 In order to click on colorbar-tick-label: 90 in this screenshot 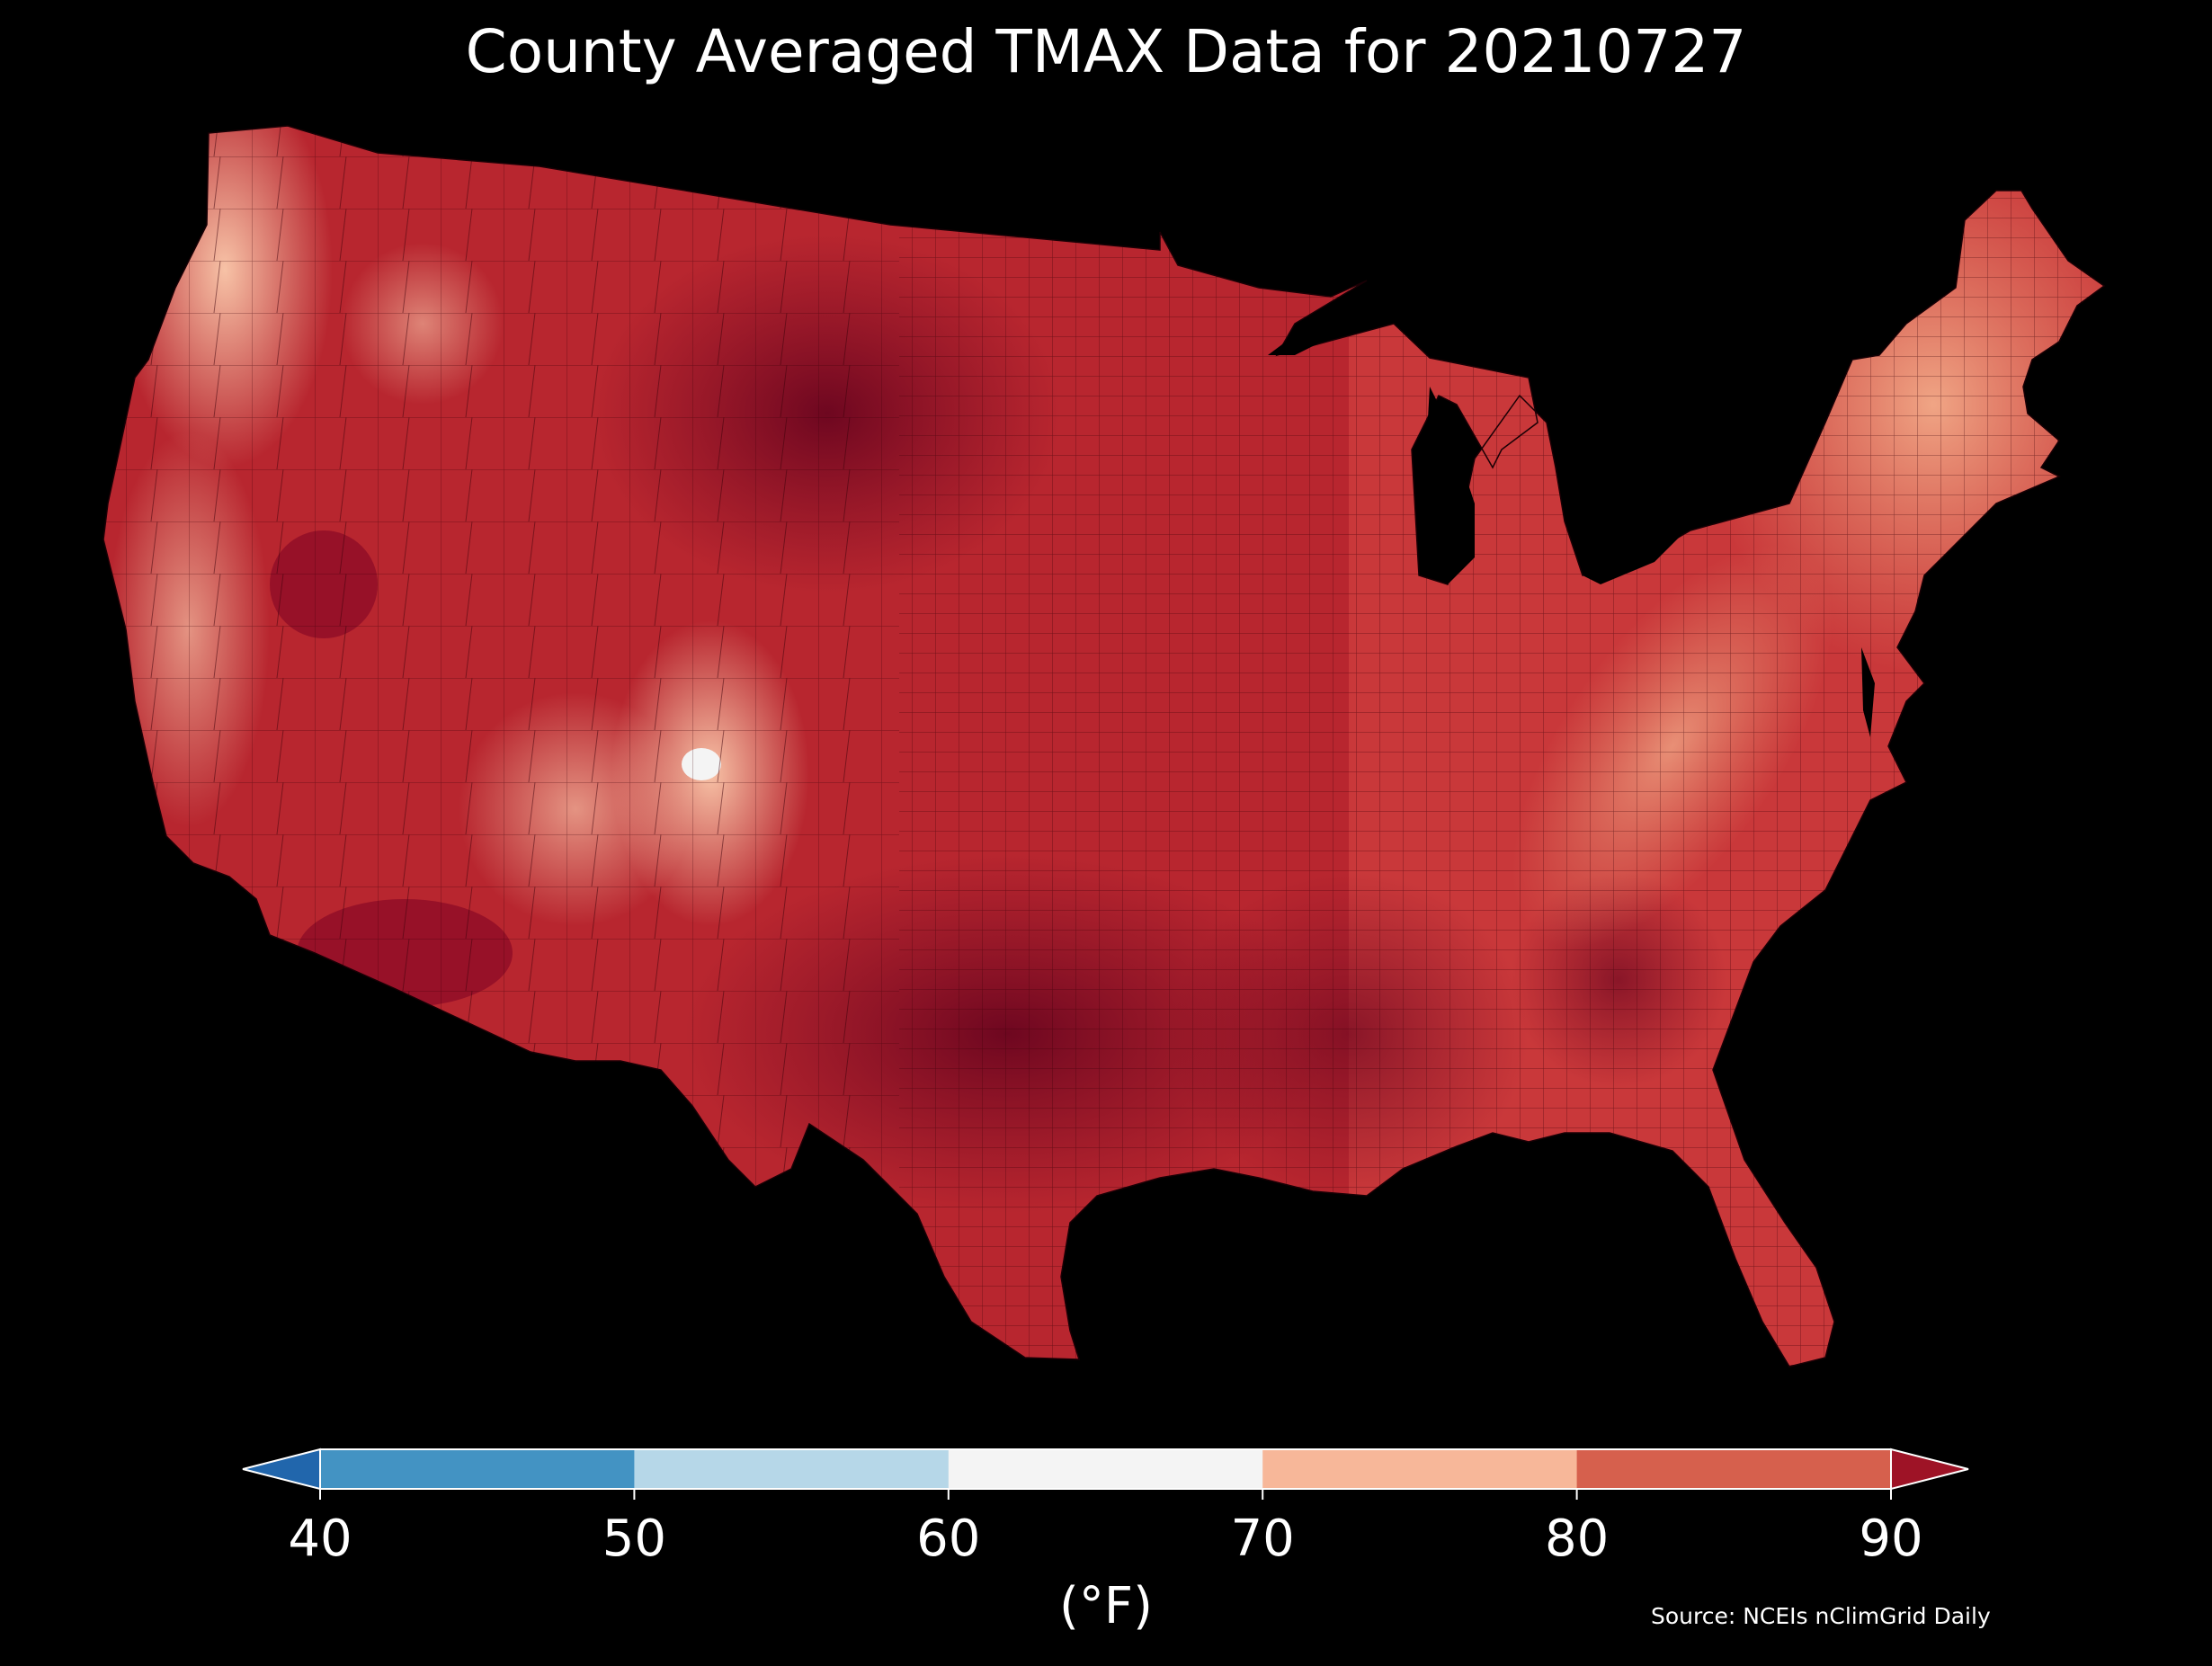, I will do `click(1891, 1539)`.